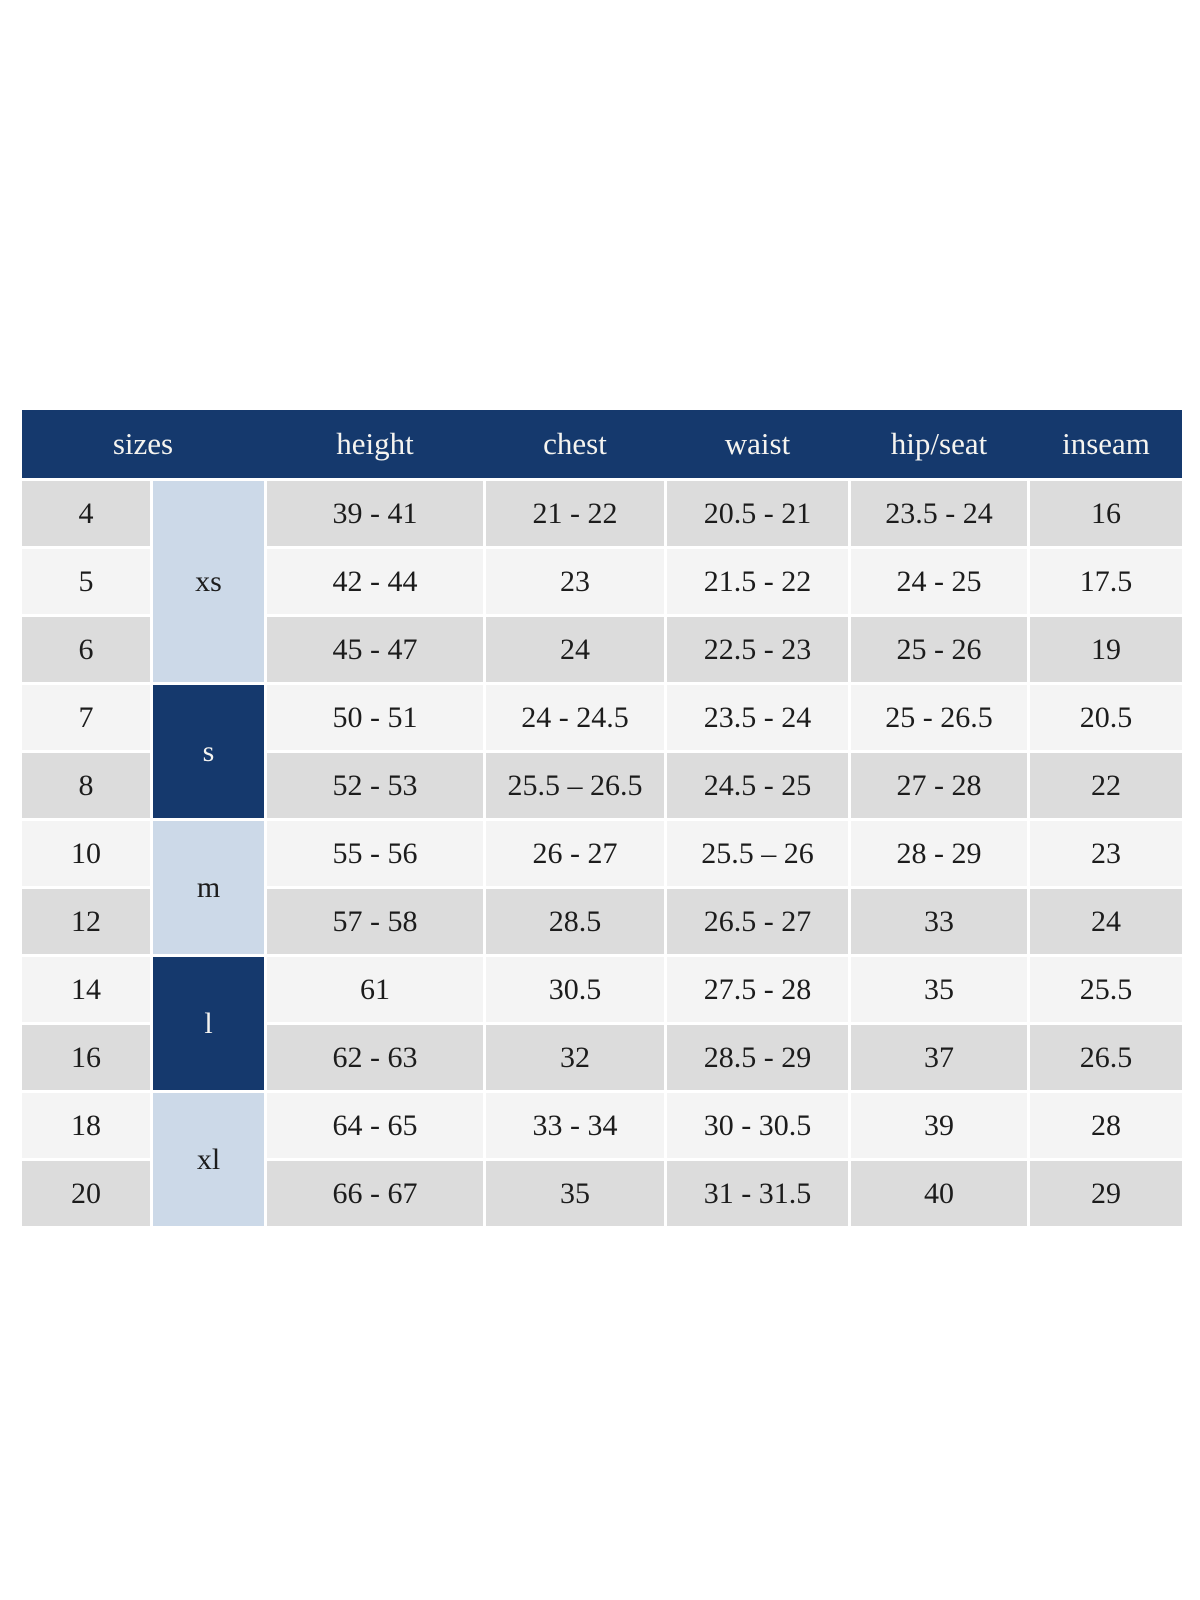  Describe the element at coordinates (1106, 581) in the screenshot. I see `inseam-cell: 17.5` at that location.